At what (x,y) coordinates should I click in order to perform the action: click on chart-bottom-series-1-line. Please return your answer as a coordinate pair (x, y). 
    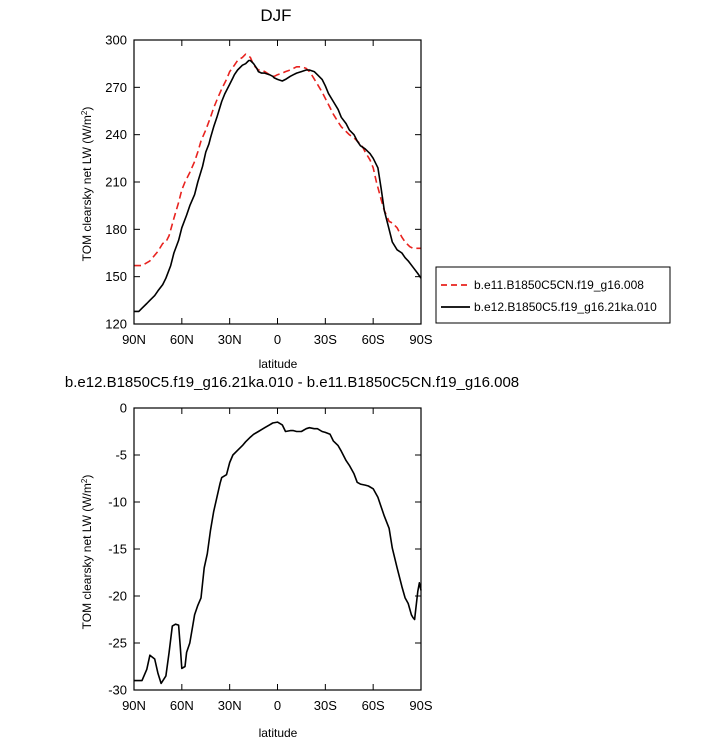
    Looking at the image, I should click on (278, 553).